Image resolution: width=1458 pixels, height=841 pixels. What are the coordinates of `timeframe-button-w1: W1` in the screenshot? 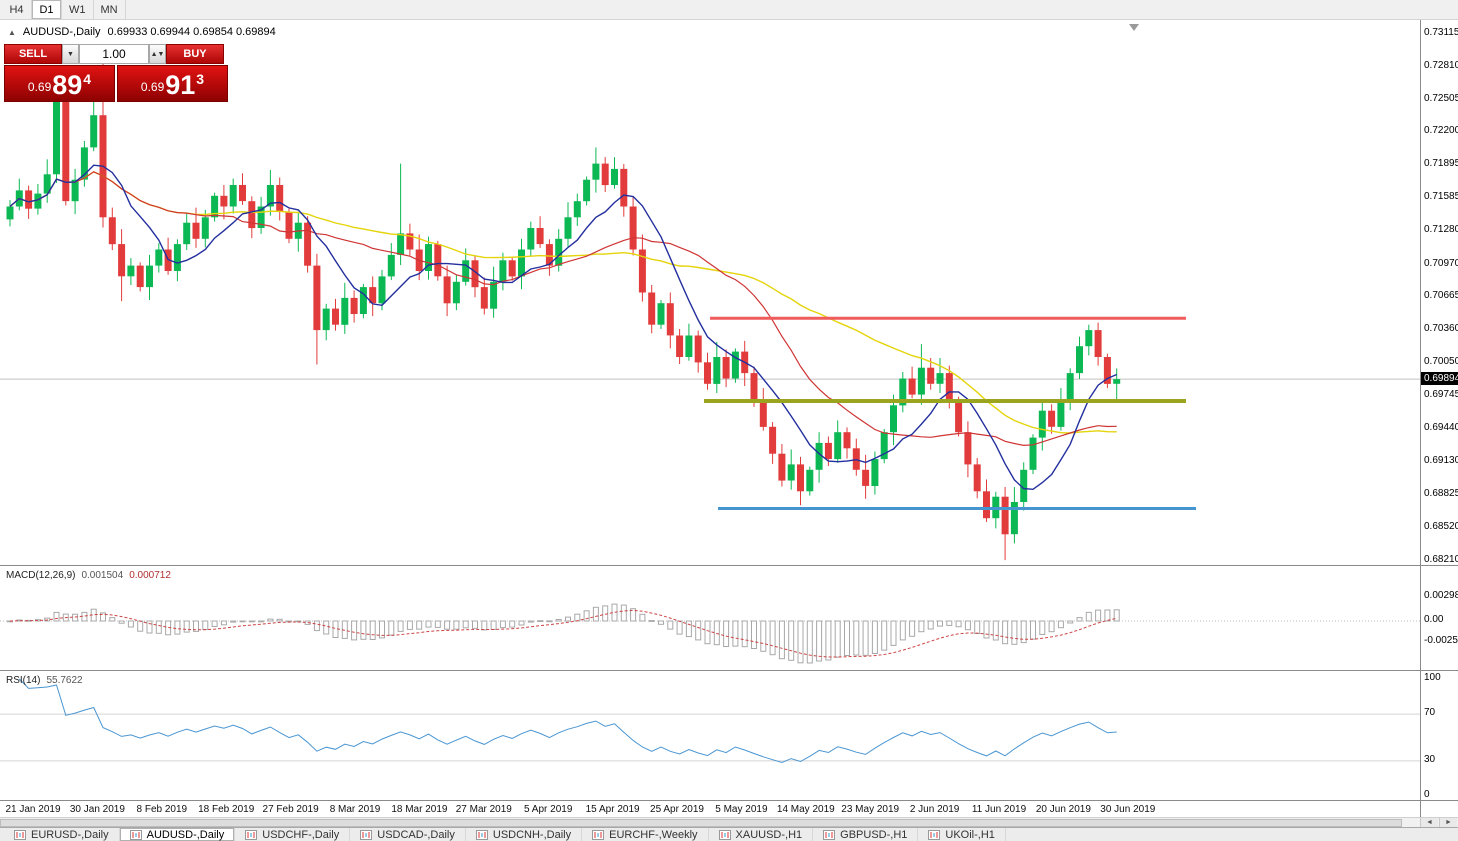 It's located at (78, 9).